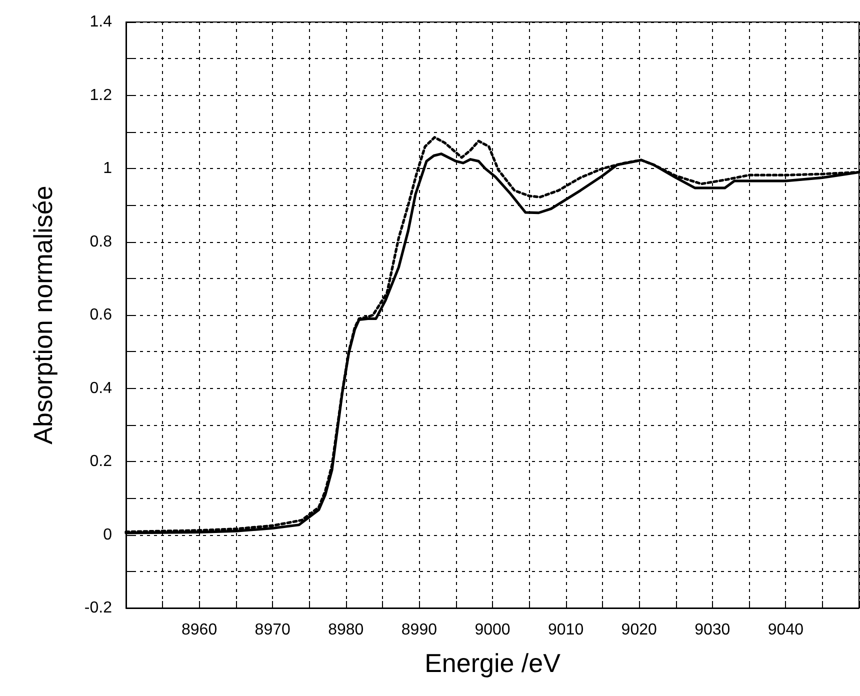  Describe the element at coordinates (419, 630) in the screenshot. I see `x-tick-label: 8990` at that location.